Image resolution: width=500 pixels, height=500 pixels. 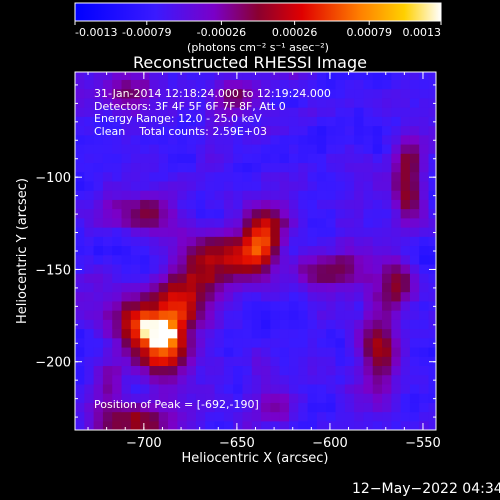 I want to click on x-axis-label: Heliocentric X (arcsec), so click(x=255, y=458).